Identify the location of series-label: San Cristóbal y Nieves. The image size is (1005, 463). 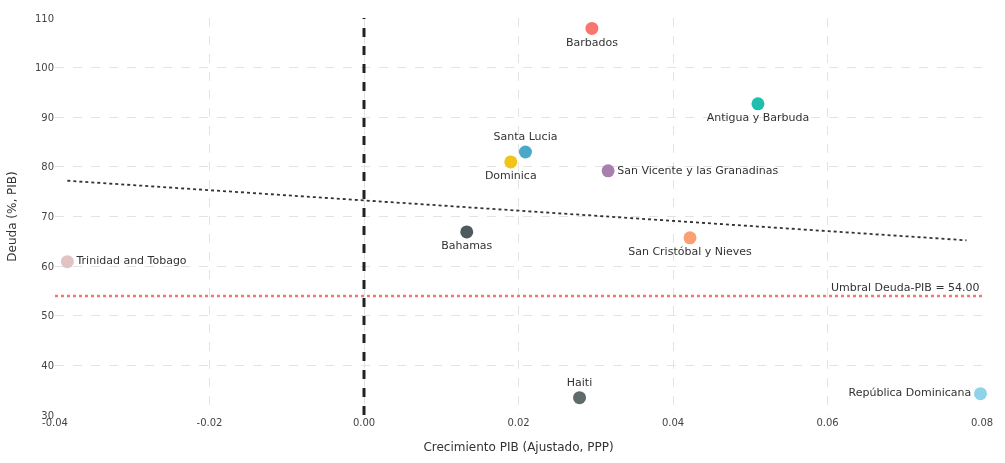
(690, 252).